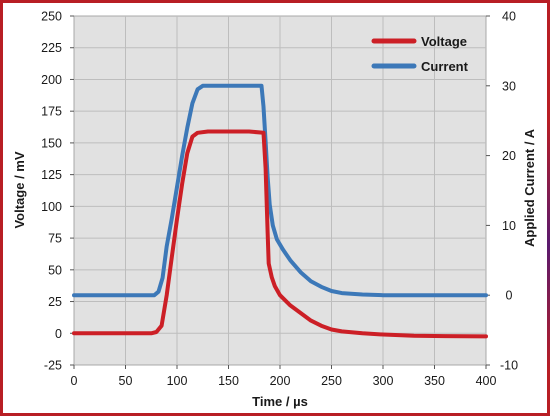 This screenshot has height=416, width=550. Describe the element at coordinates (51, 191) in the screenshot. I see `y-tick-labels: -25 0 25 50 75 100 125 150 175 200 225 250` at that location.